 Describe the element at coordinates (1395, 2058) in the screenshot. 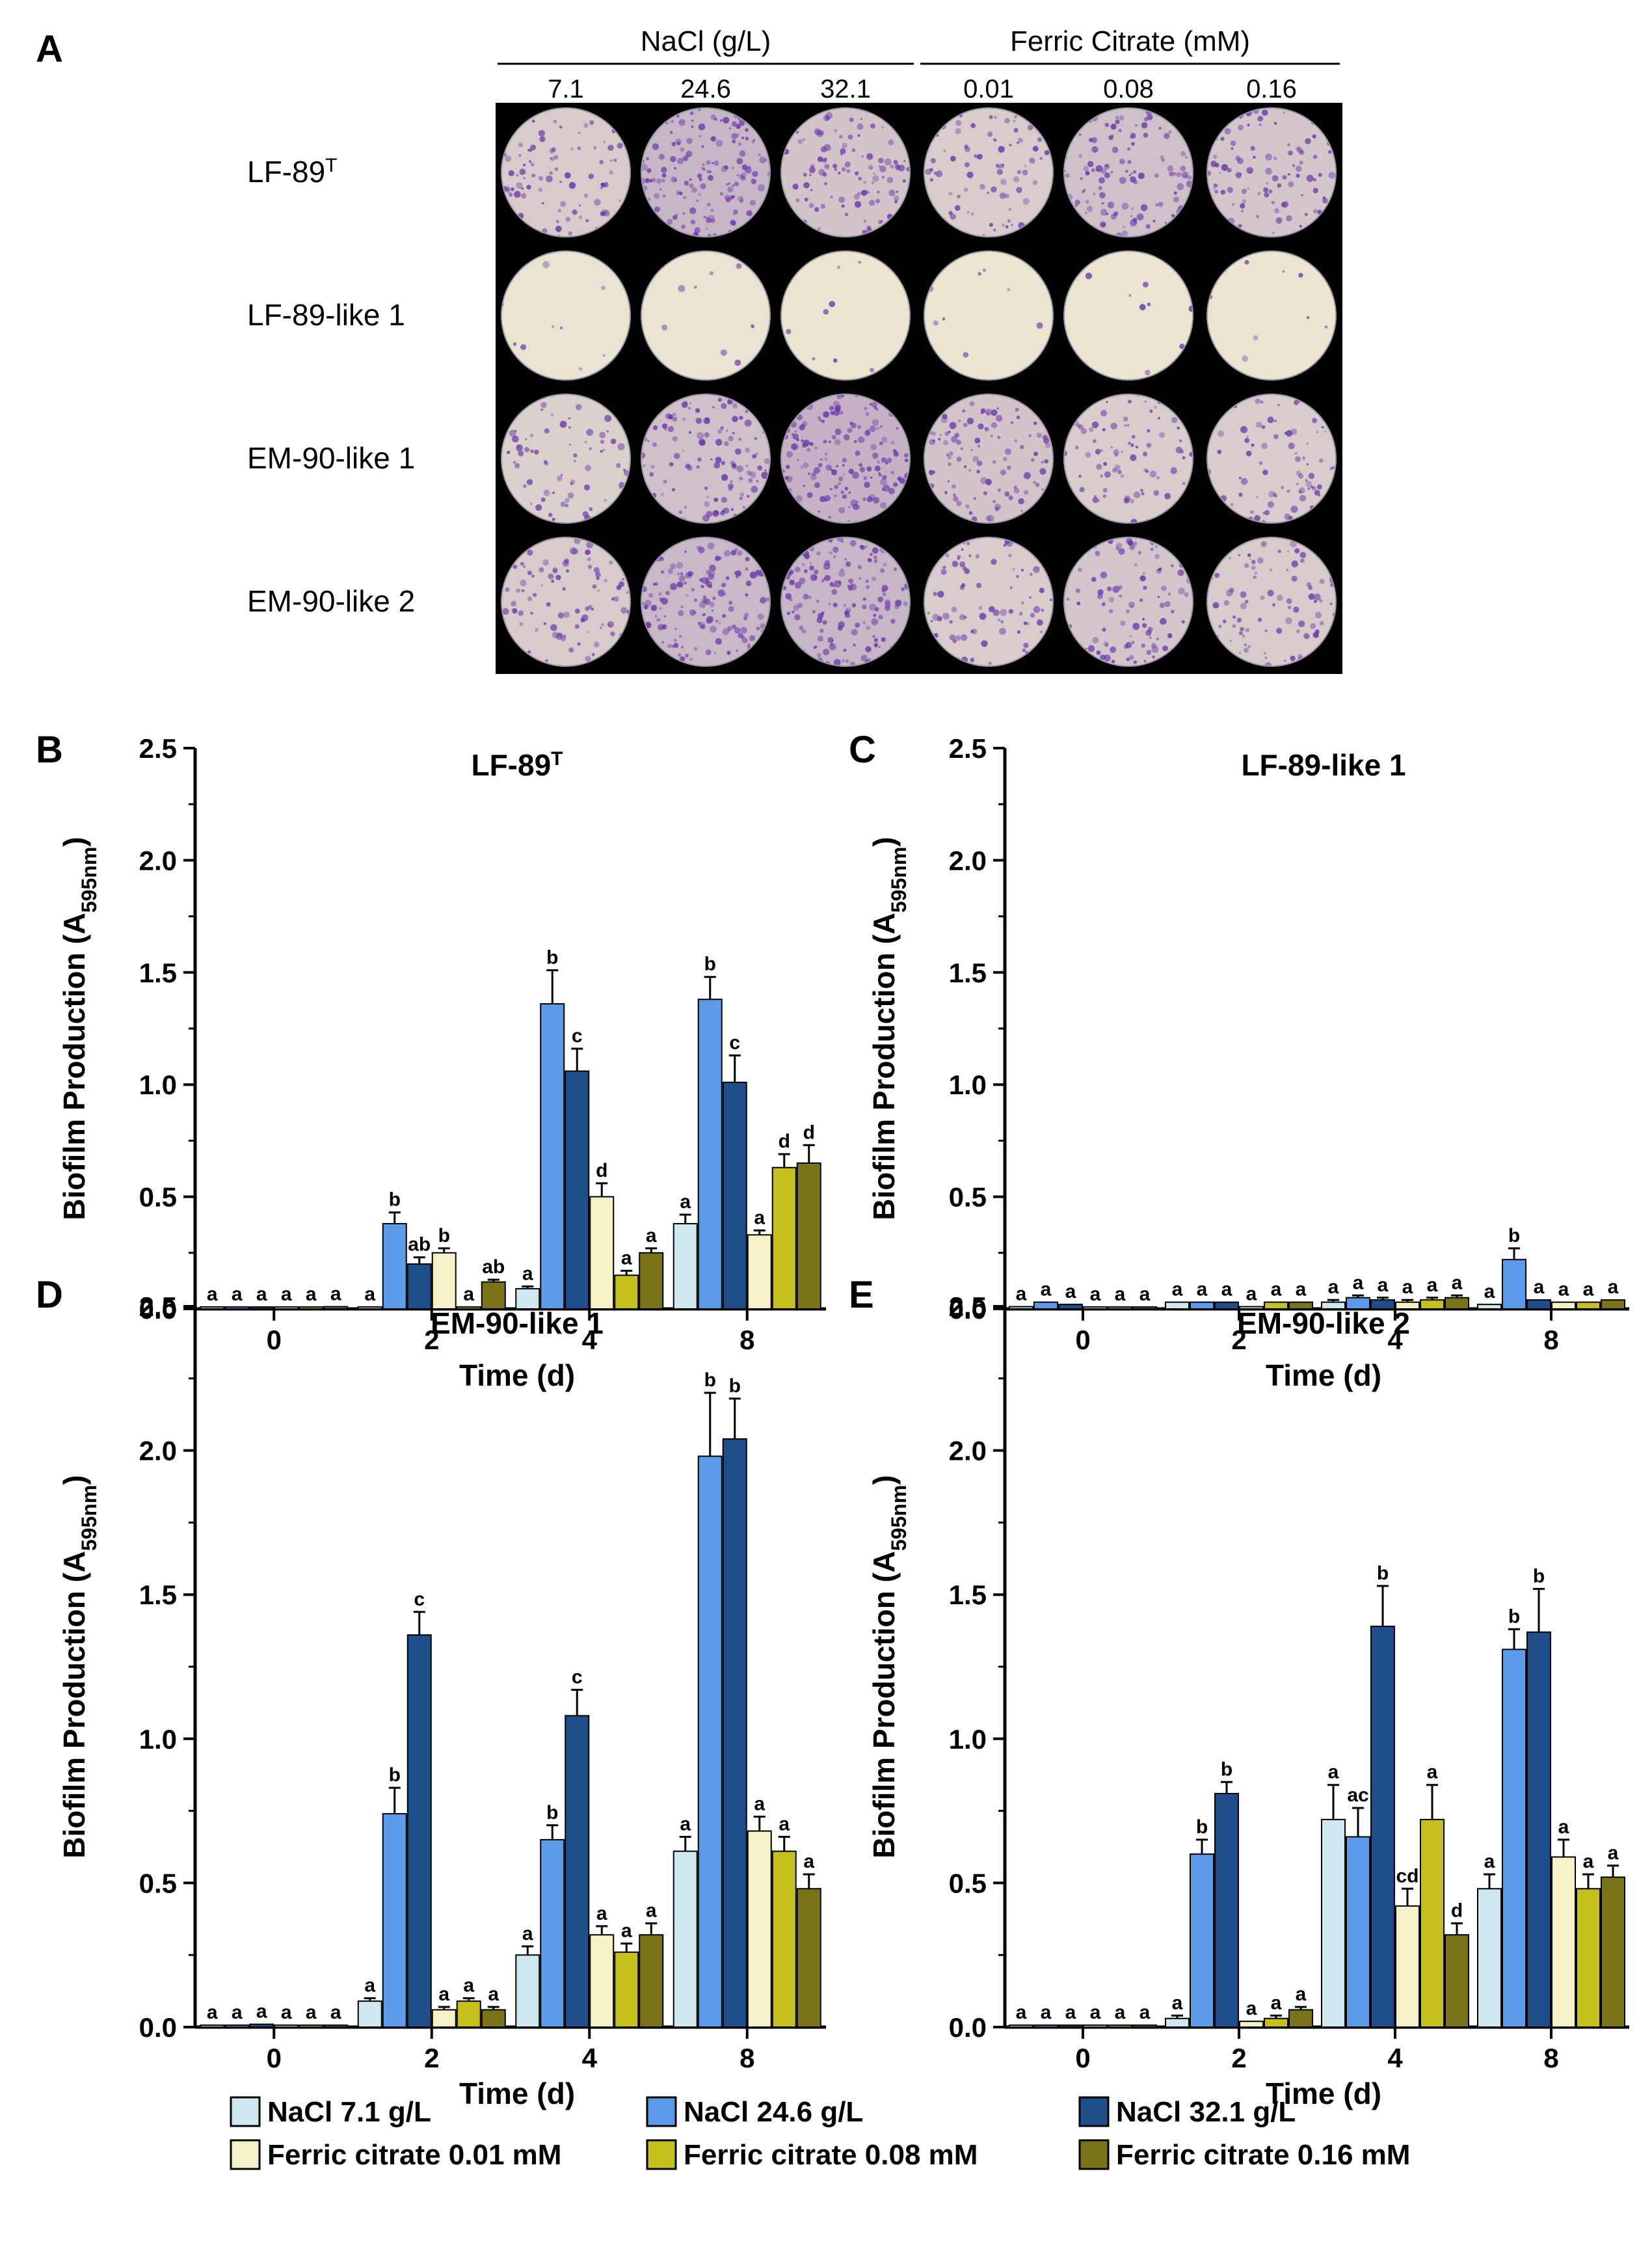

I see `x-tick-label: 4` at that location.